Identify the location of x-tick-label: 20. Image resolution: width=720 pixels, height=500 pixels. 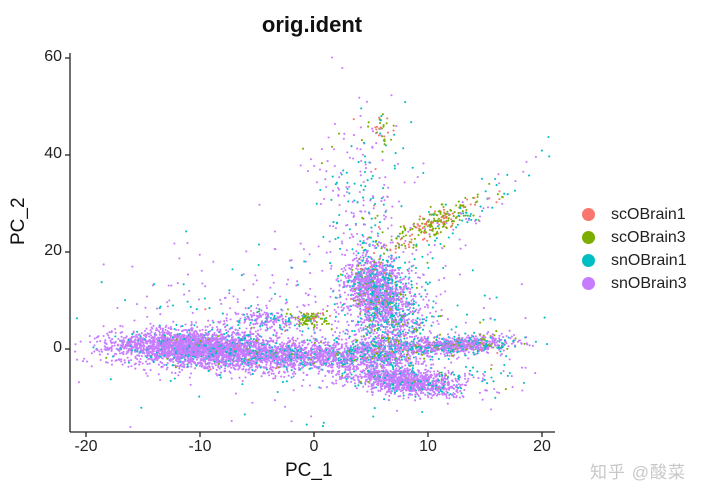
(542, 446).